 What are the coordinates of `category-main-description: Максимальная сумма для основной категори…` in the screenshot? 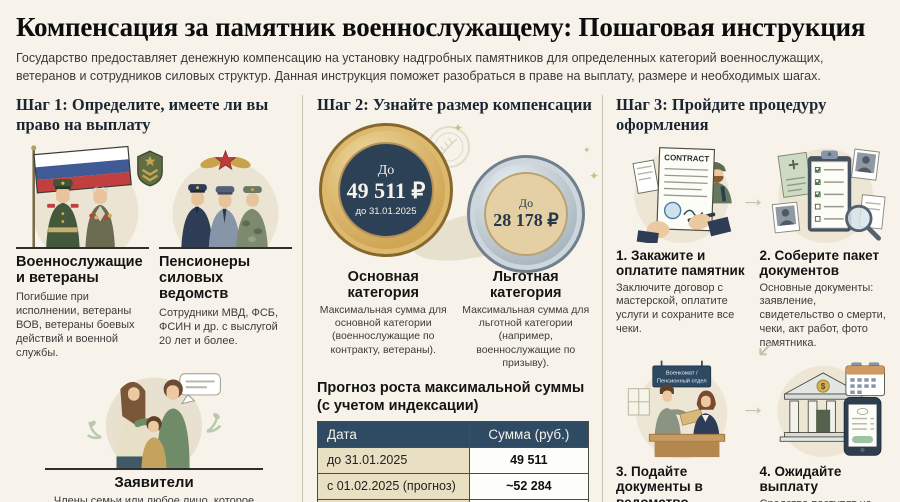 It's located at (383, 329).